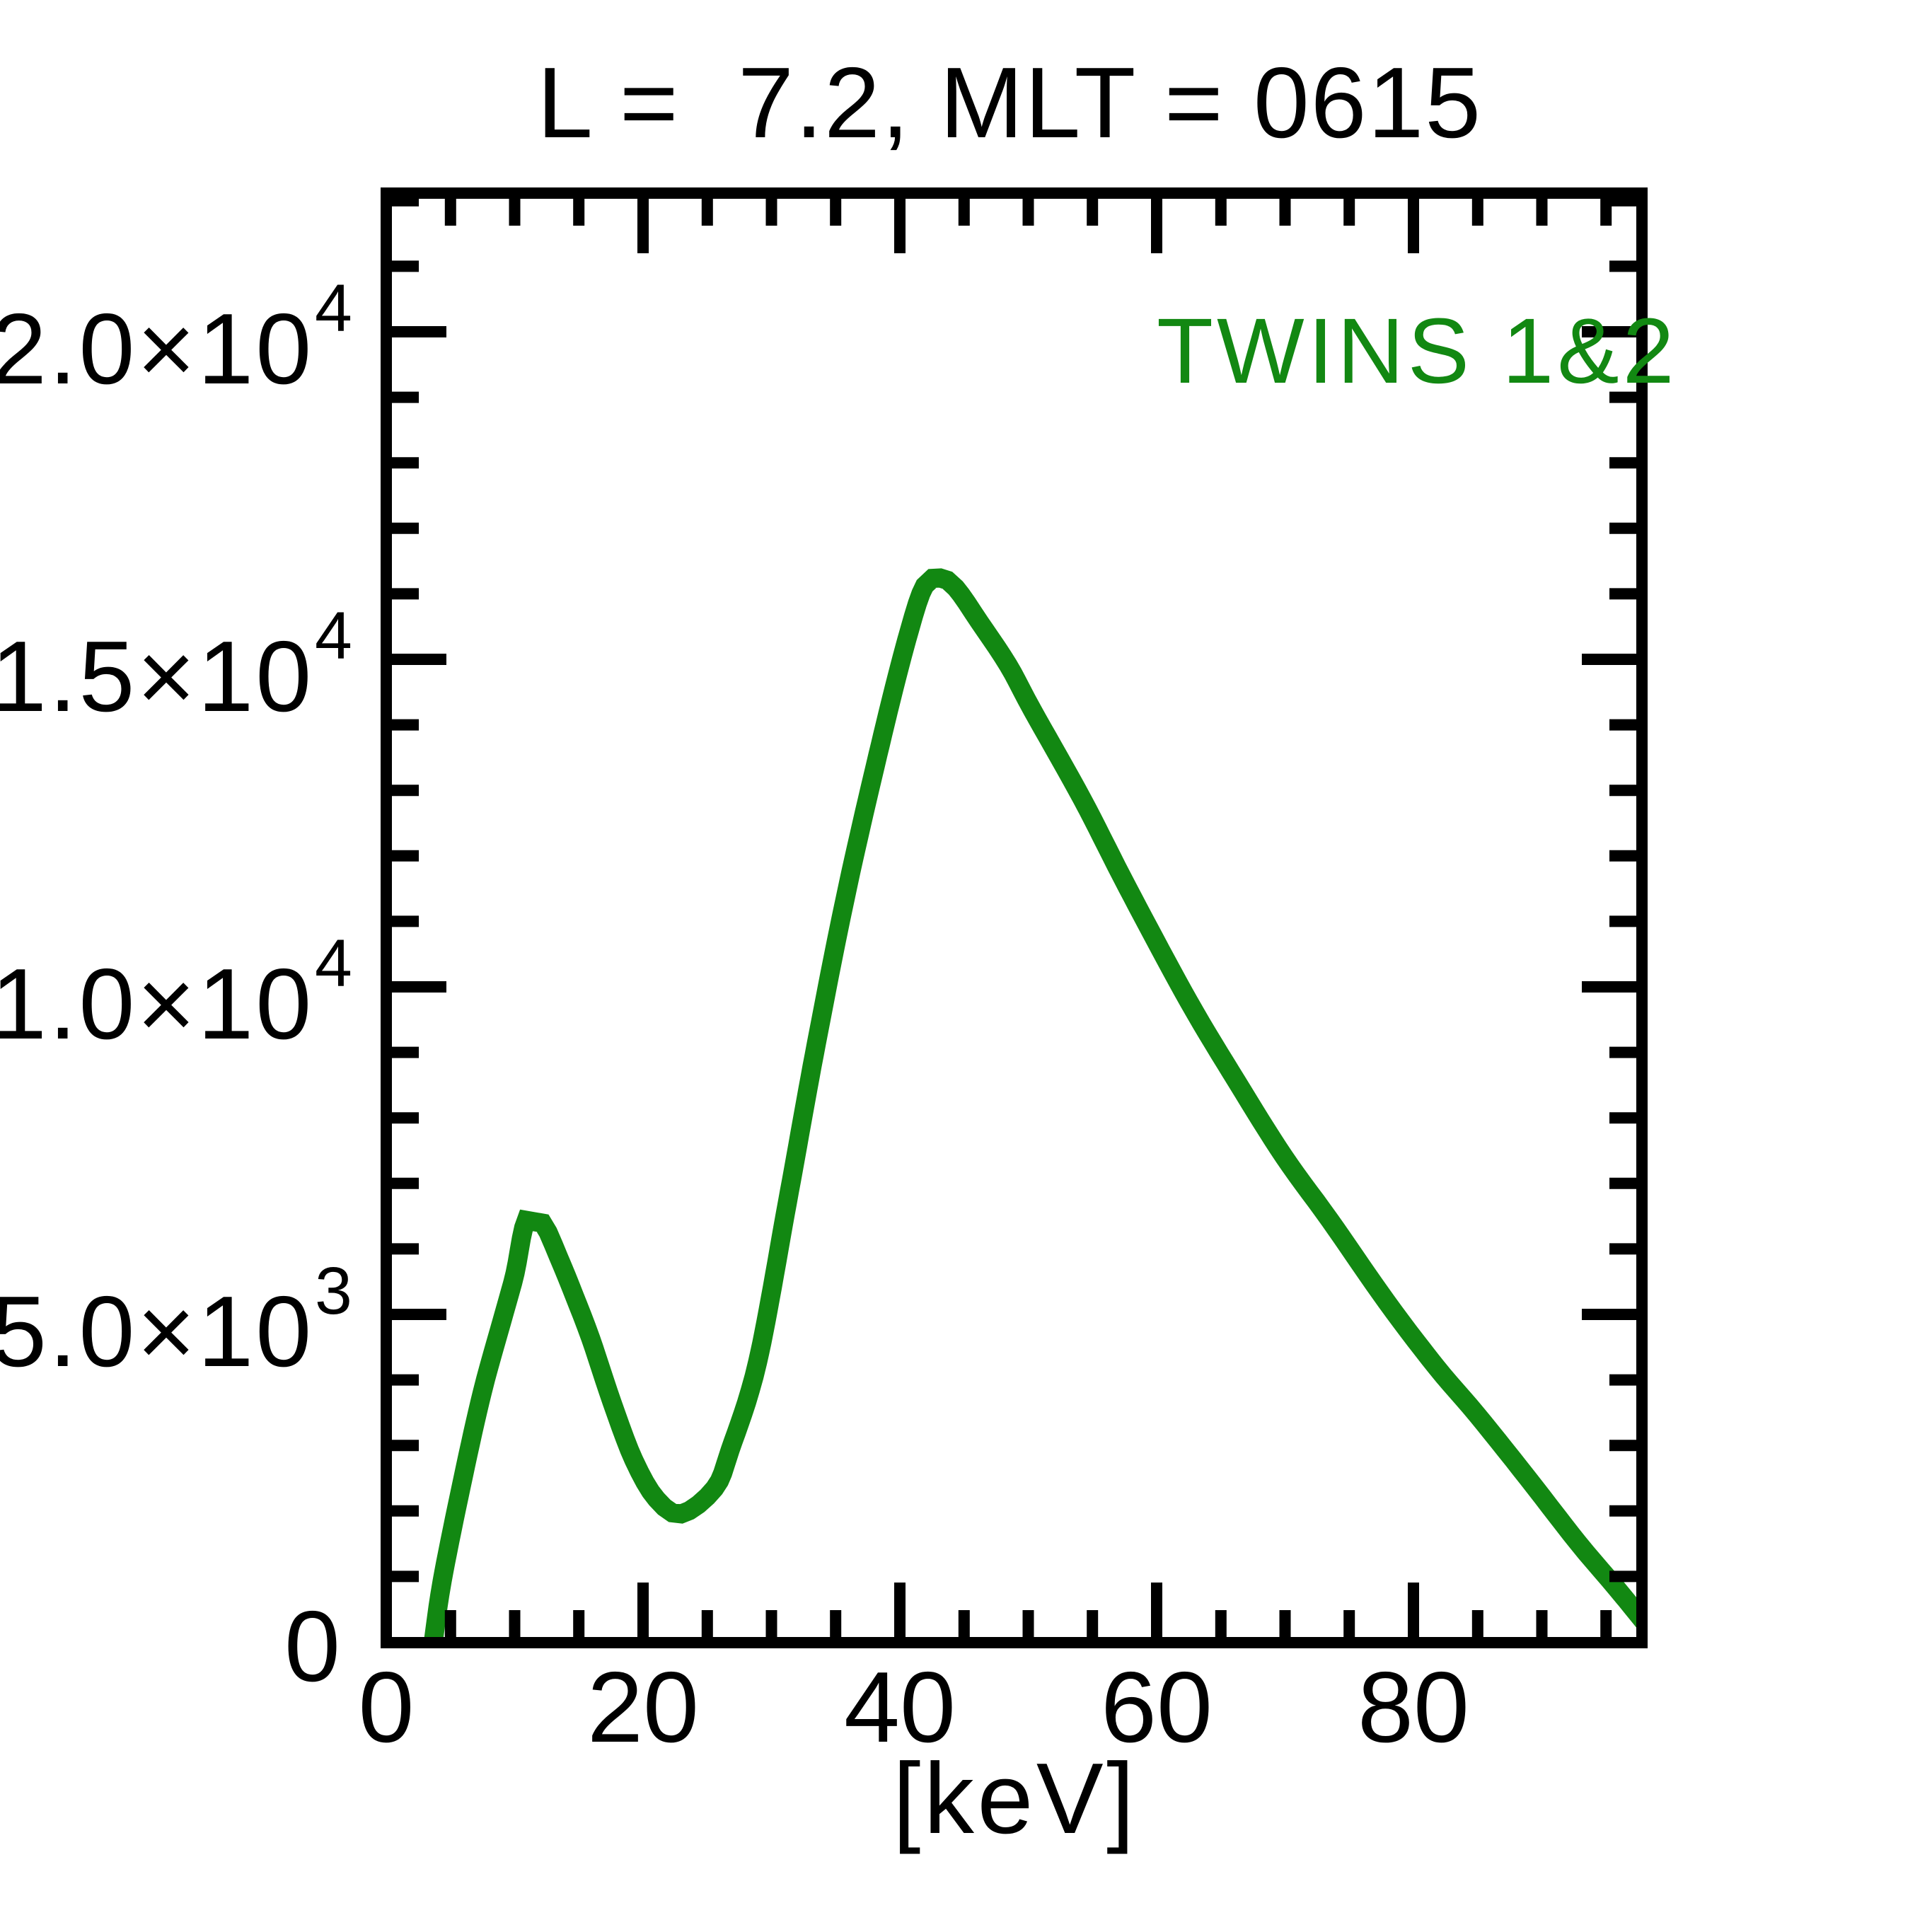 This screenshot has width=1932, height=1932. I want to click on svg-text: TWINS 1&2, so click(1417, 351).